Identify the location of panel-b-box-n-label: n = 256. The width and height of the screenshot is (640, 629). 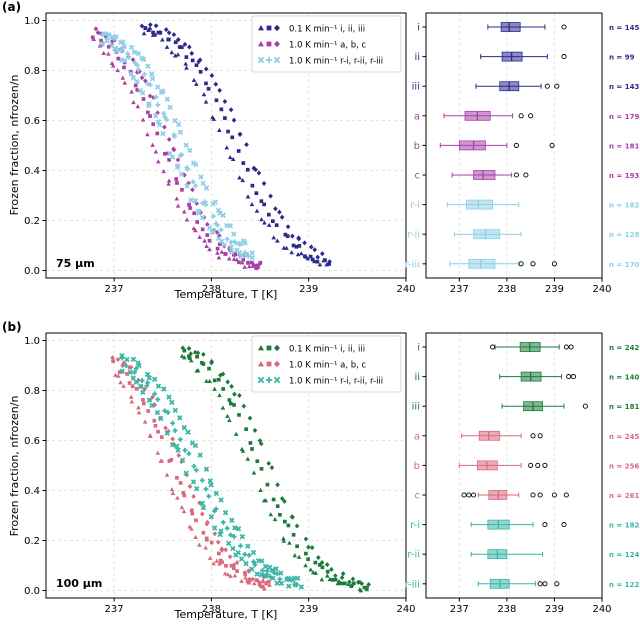
(624, 466).